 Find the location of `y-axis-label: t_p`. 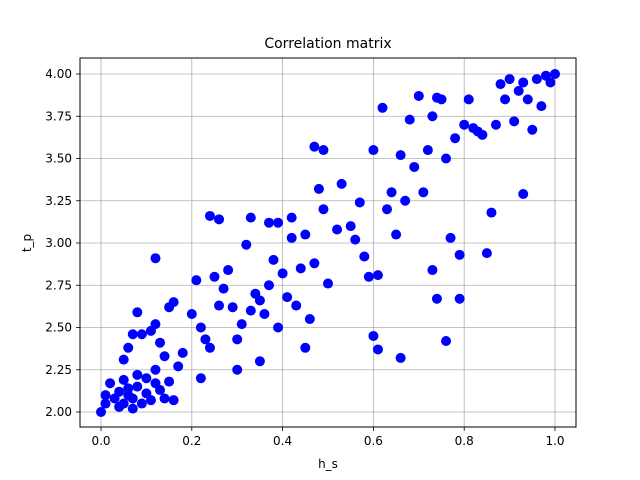

y-axis-label: t_p is located at coordinates (27, 243).